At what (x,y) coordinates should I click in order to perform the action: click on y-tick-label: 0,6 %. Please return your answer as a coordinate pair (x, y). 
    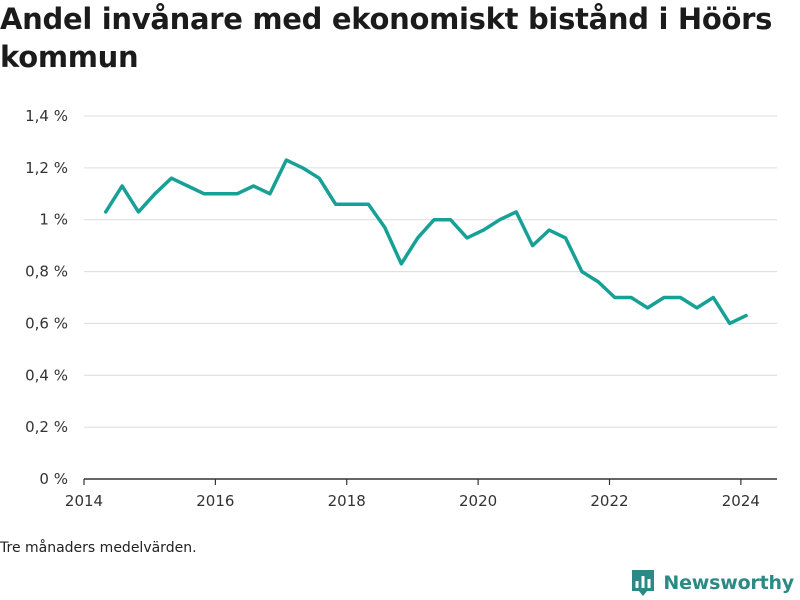
    Looking at the image, I should click on (46, 323).